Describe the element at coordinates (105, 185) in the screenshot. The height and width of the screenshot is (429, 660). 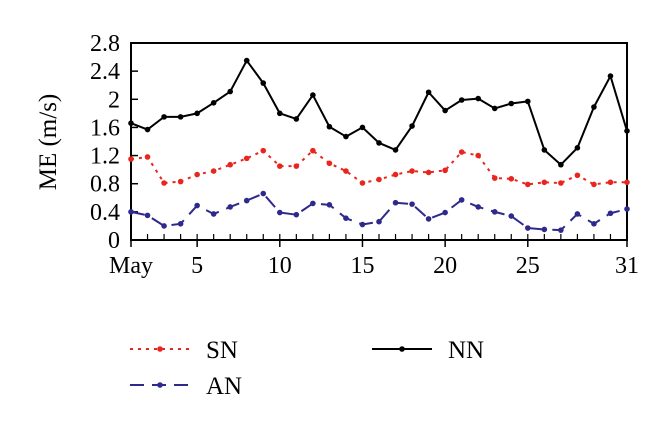
I see `y-tick-label: 0.8` at that location.